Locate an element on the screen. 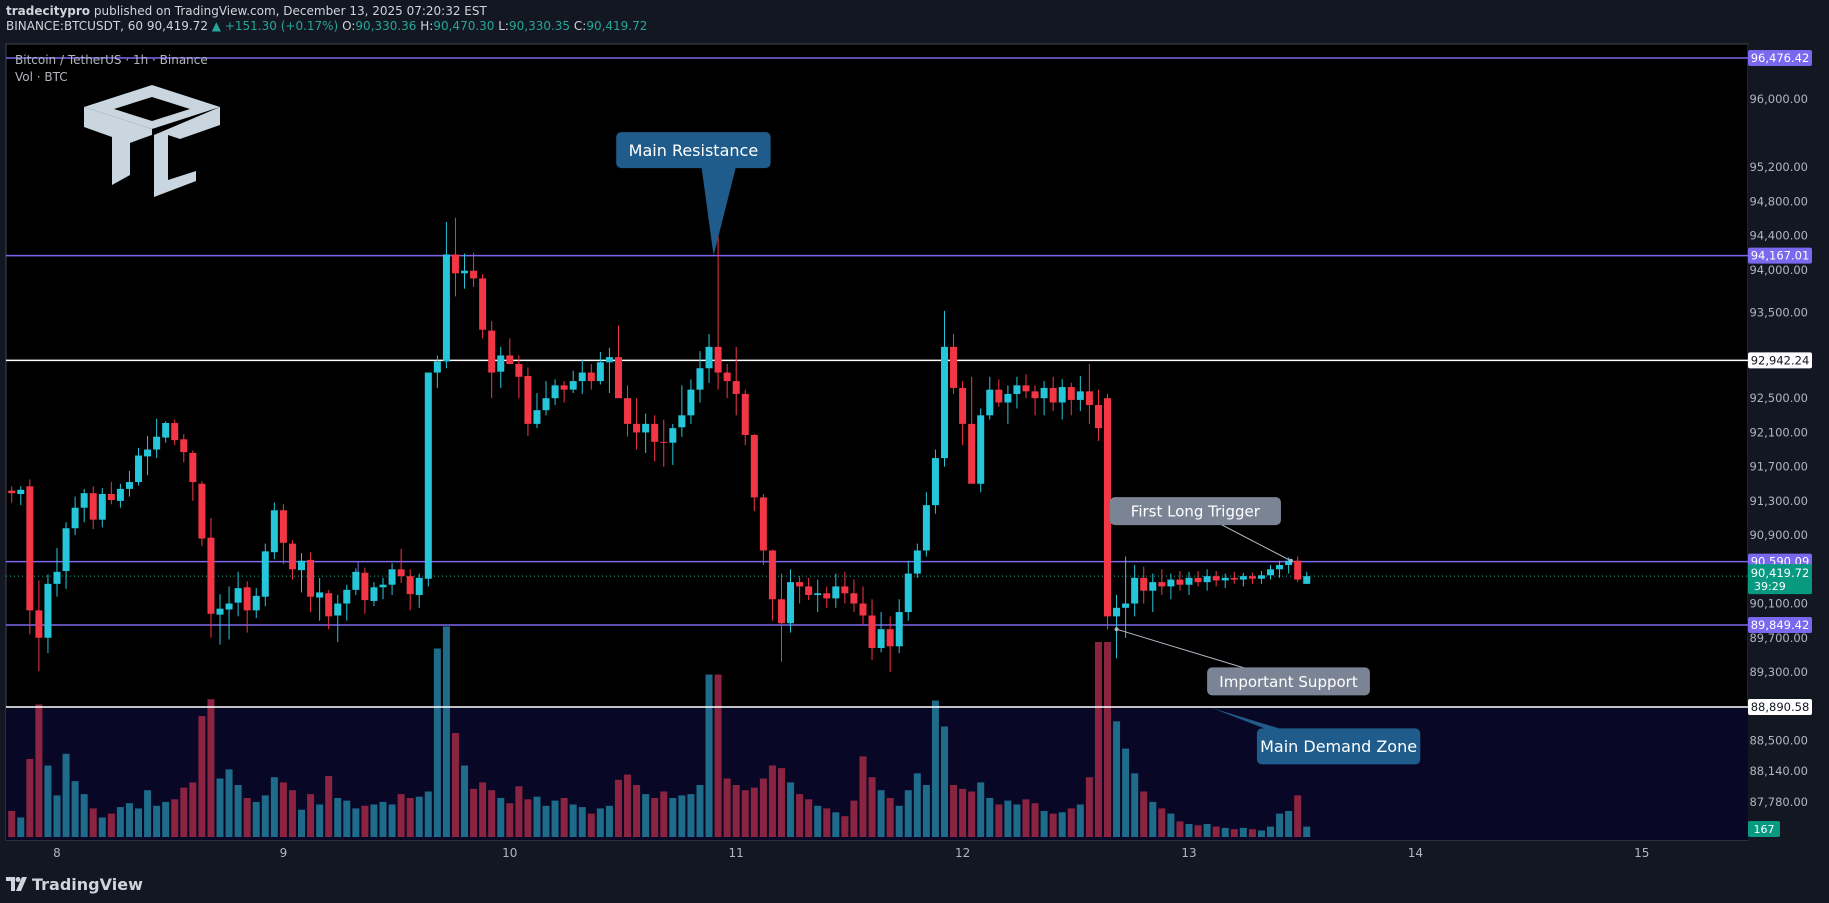 The height and width of the screenshot is (903, 1829). tradingview-footer: TradingView is located at coordinates (74, 884).